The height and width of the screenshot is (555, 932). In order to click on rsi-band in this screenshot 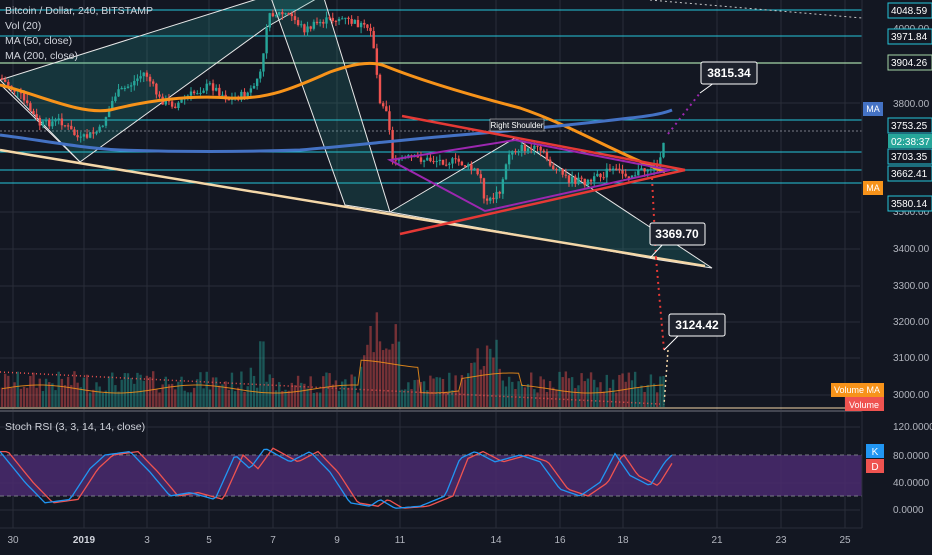, I will do `click(431, 475)`.